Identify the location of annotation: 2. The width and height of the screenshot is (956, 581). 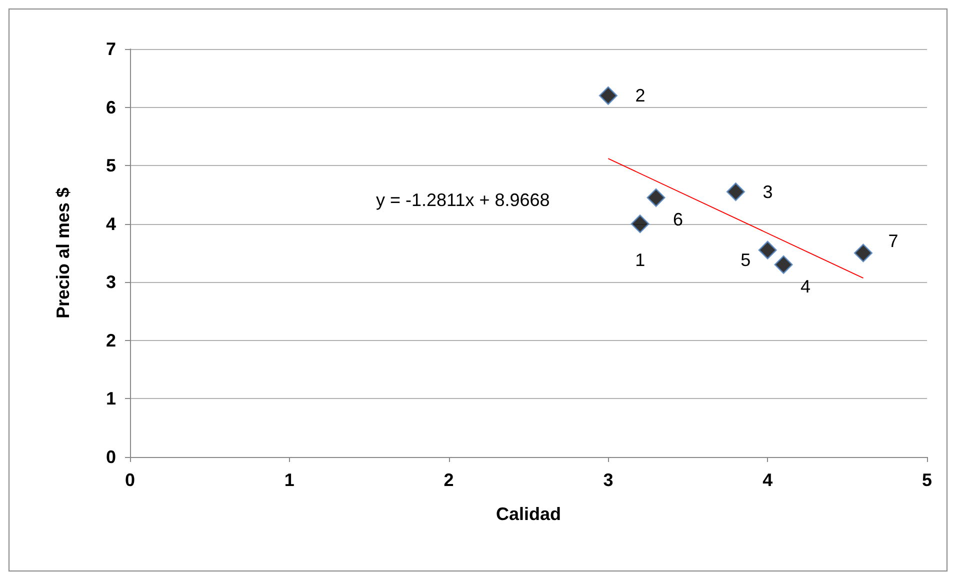
(640, 96).